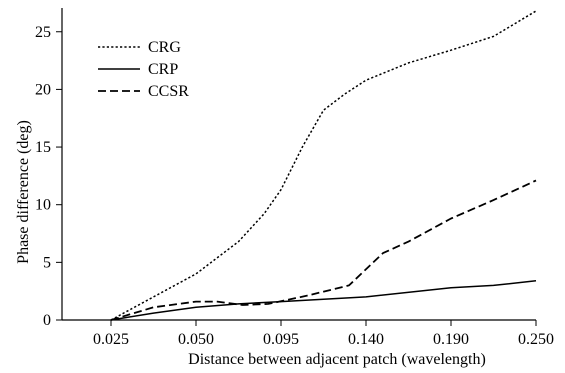 The width and height of the screenshot is (565, 373). Describe the element at coordinates (281, 339) in the screenshot. I see `x-tick-label: 0.095` at that location.